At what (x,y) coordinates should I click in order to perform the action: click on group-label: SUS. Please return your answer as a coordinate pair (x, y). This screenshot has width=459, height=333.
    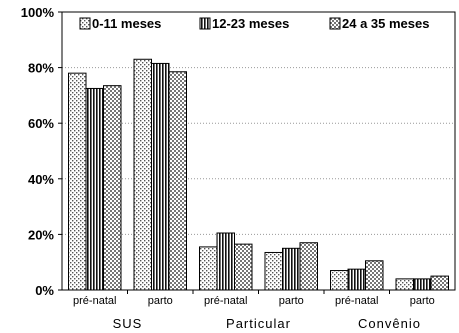
    Looking at the image, I should click on (128, 323).